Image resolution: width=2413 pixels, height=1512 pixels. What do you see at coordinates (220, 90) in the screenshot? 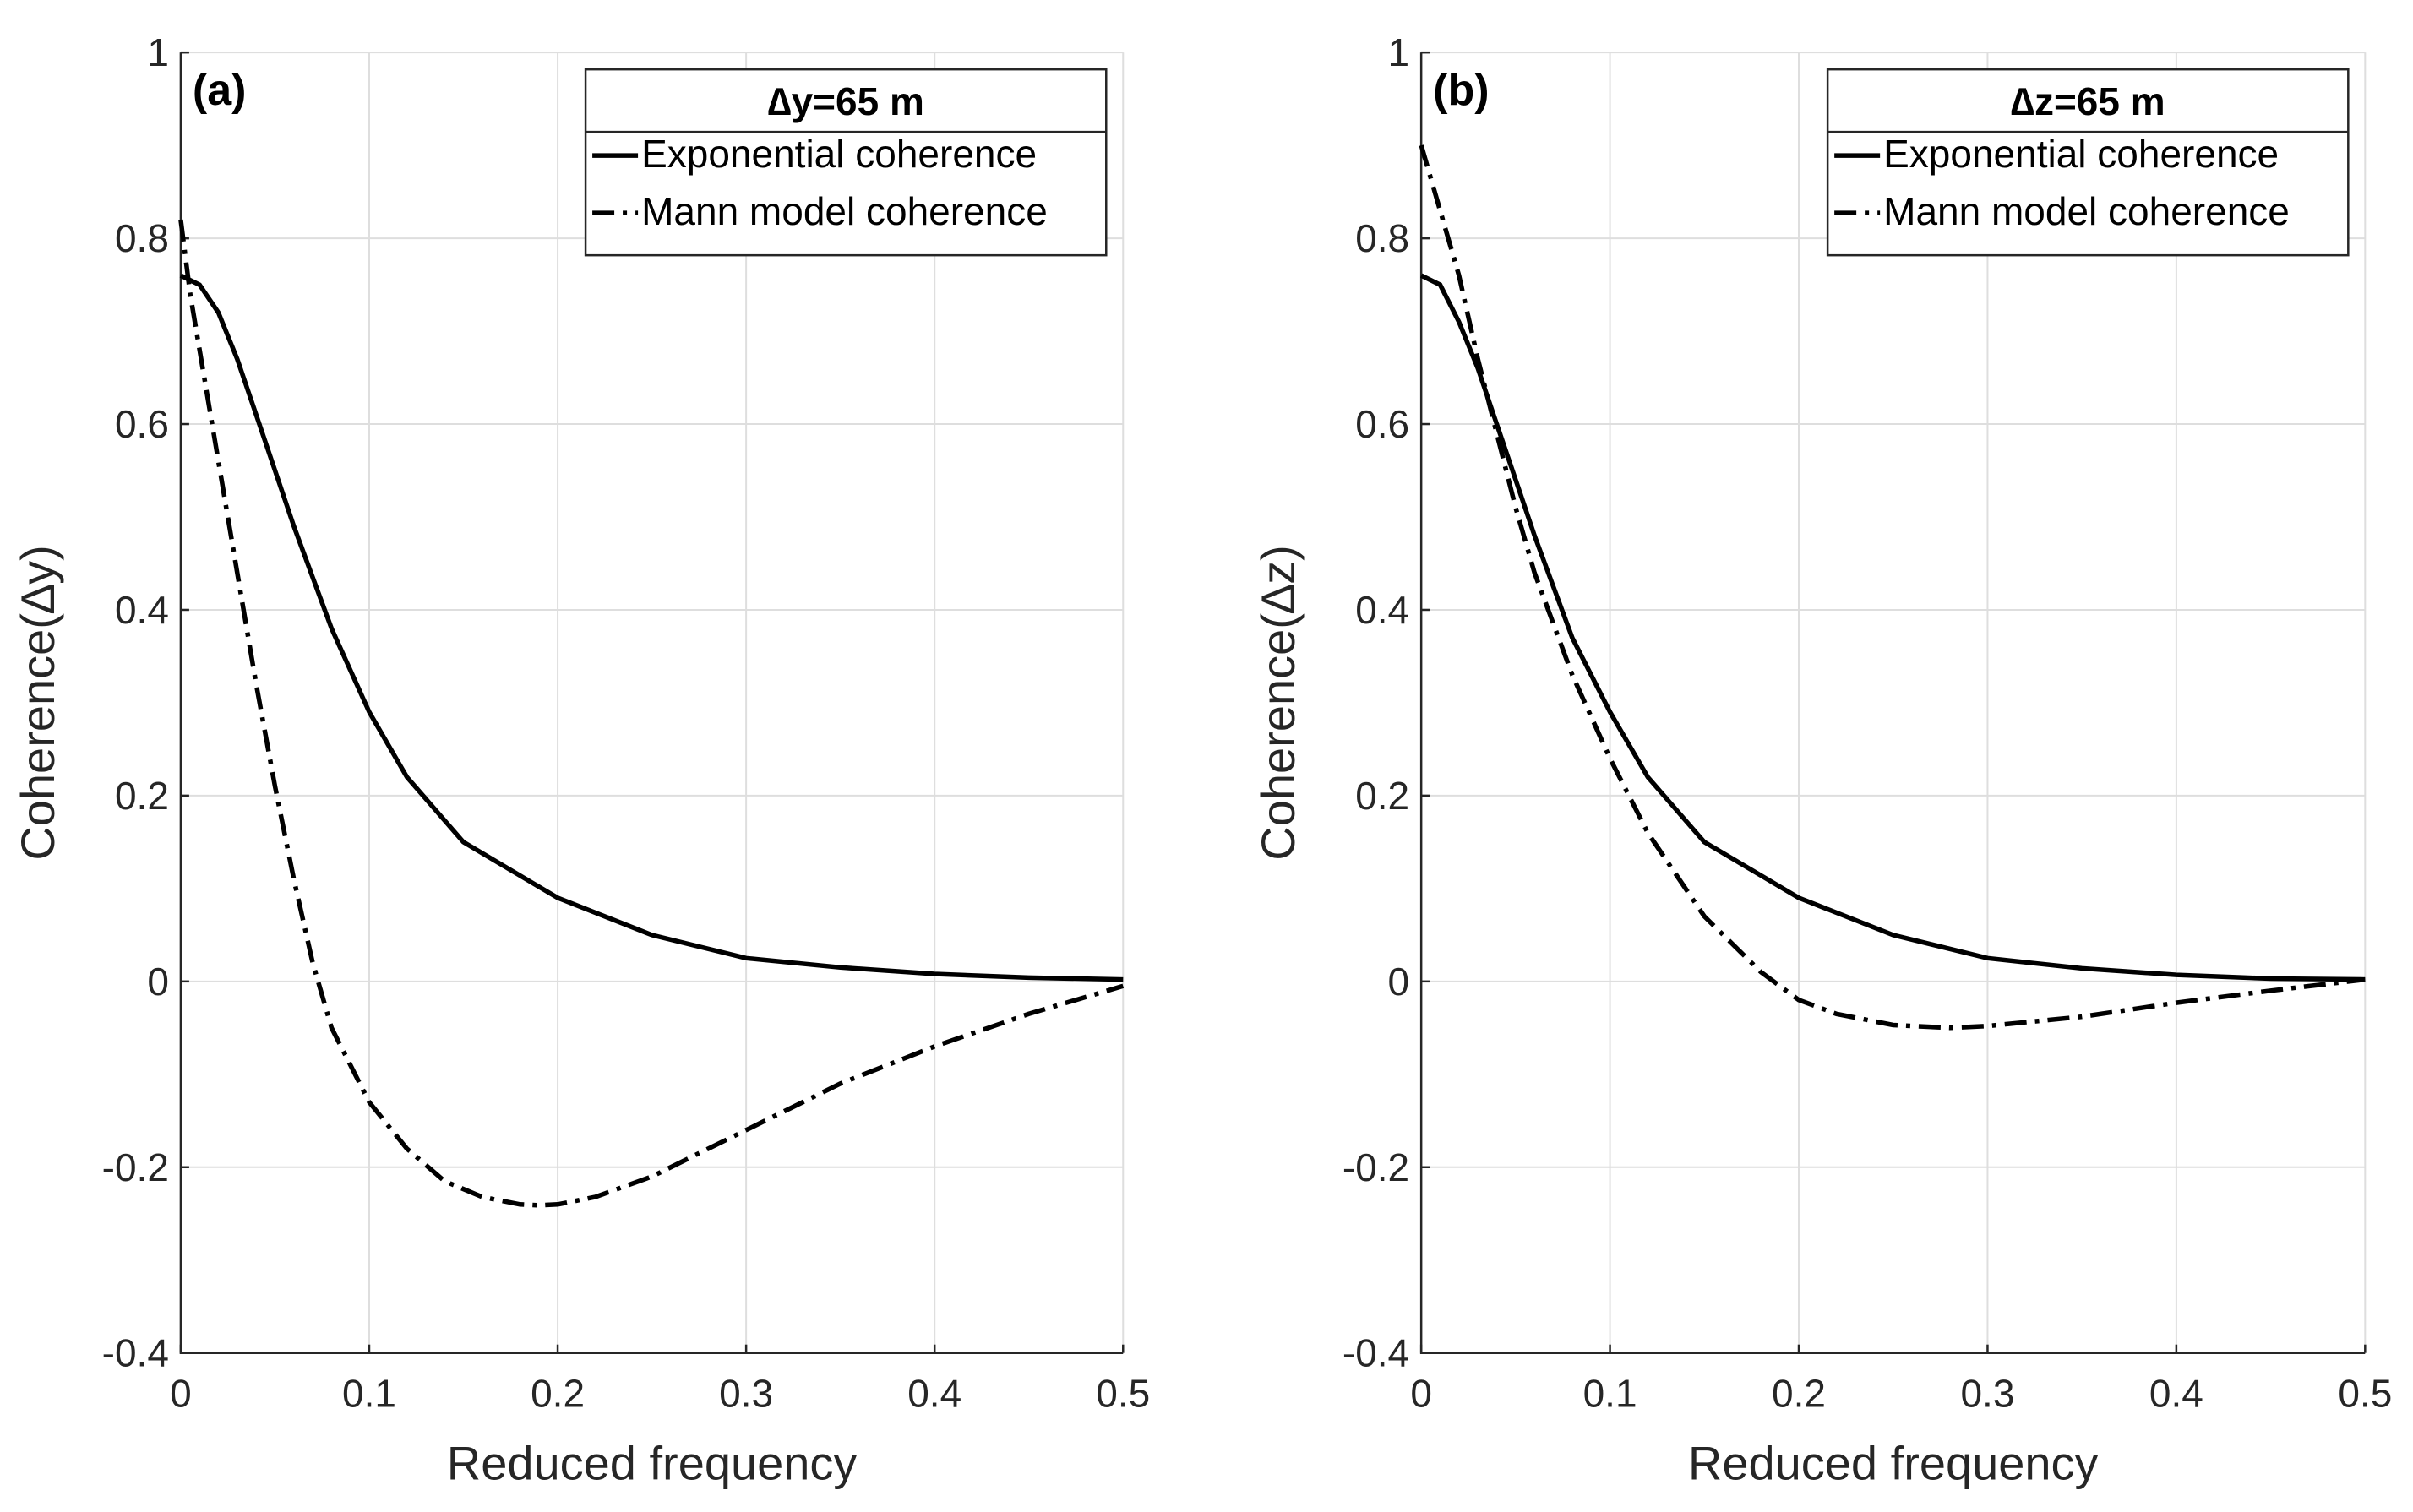
I see `panel-label: (a)` at bounding box center [220, 90].